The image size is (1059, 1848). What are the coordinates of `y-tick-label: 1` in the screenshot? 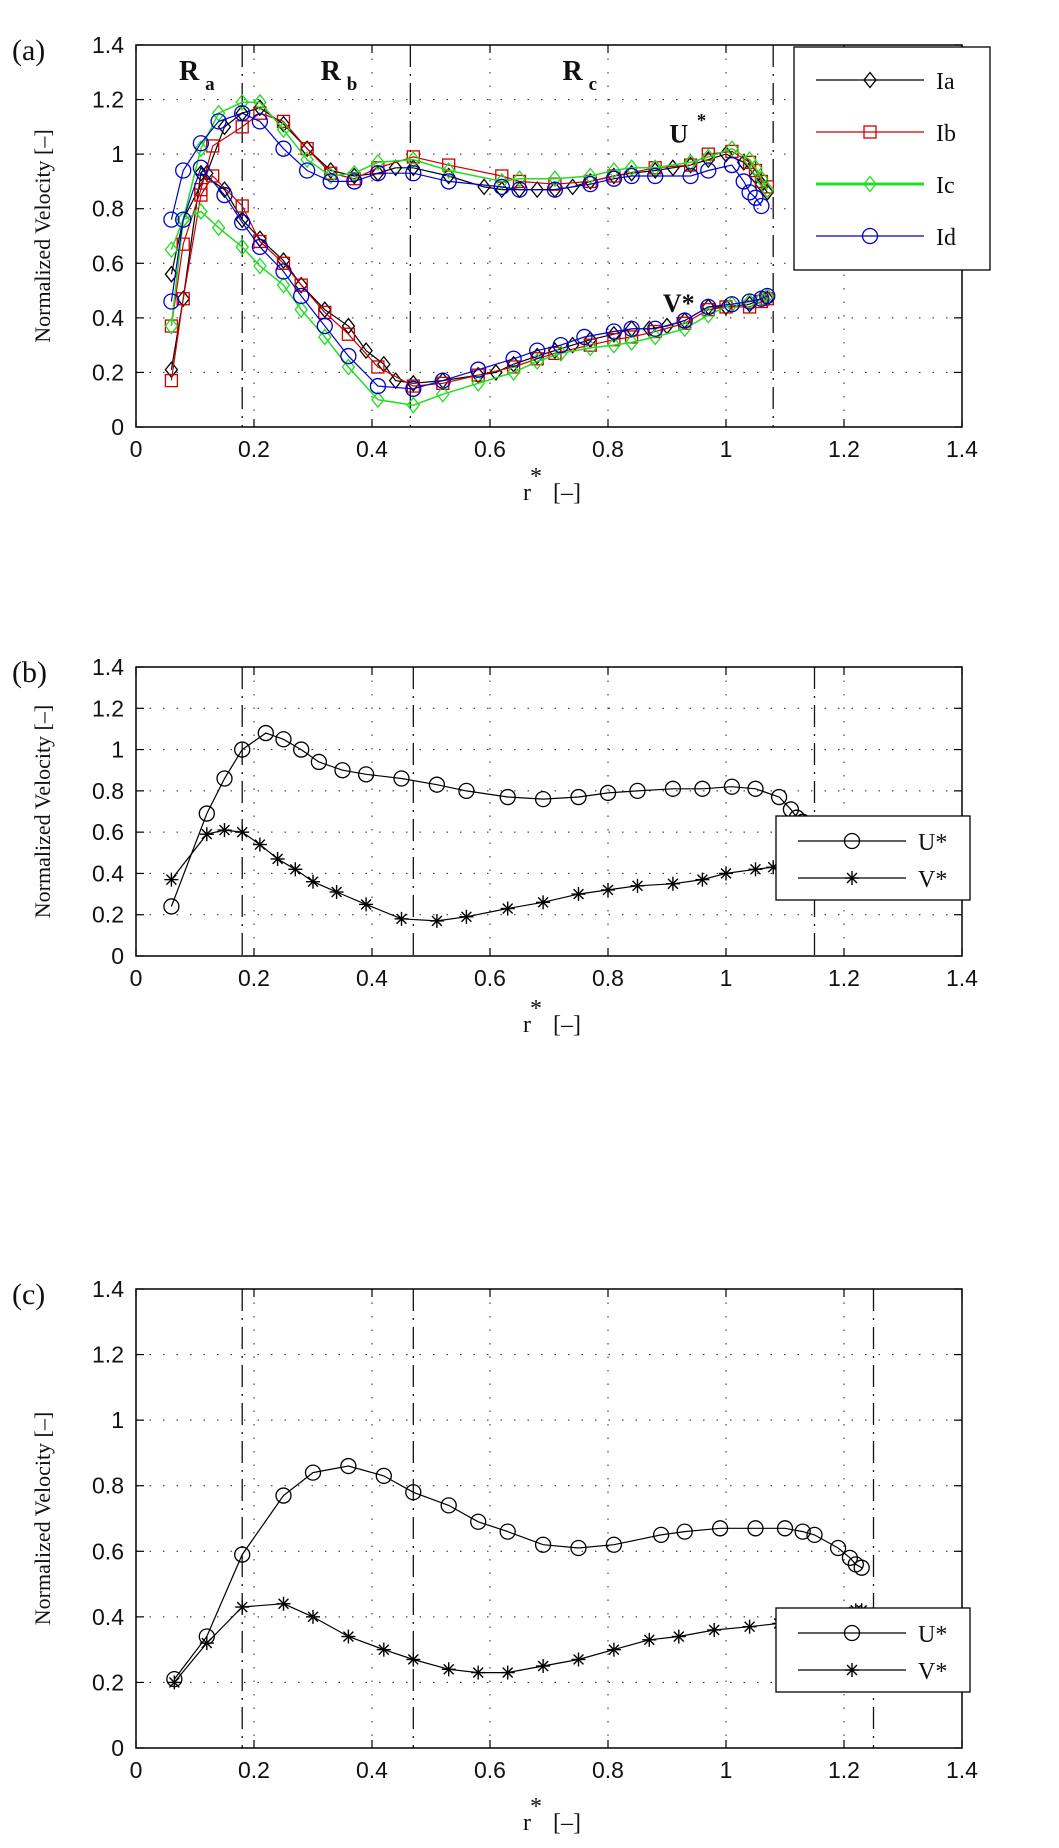 It's located at (117, 750).